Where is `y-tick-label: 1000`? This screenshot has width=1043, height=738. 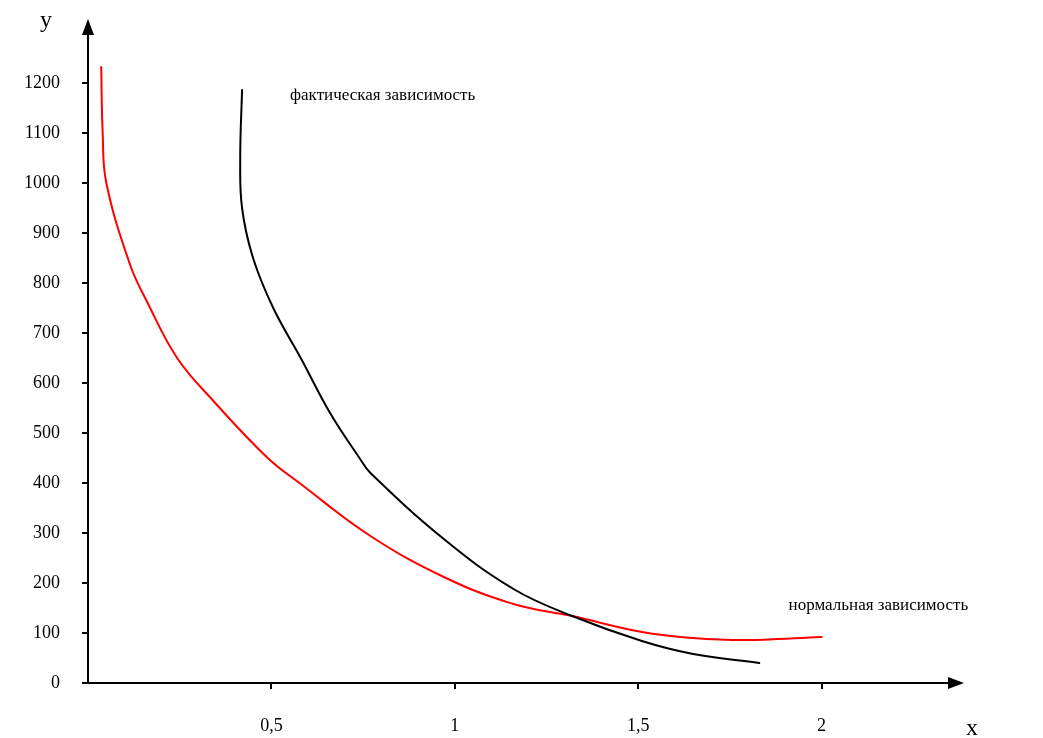 y-tick-label: 1000 is located at coordinates (42, 181).